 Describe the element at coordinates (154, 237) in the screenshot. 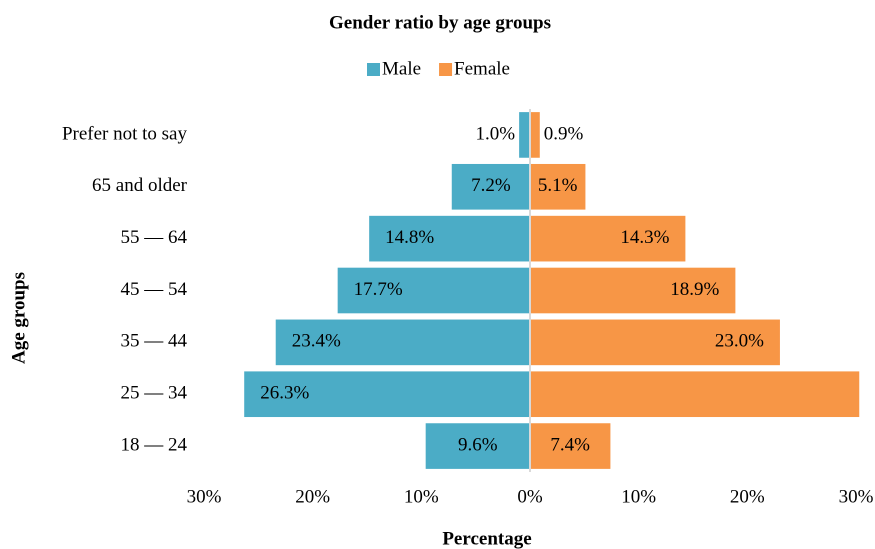

I see `y-tick-label: 55 — 64` at that location.